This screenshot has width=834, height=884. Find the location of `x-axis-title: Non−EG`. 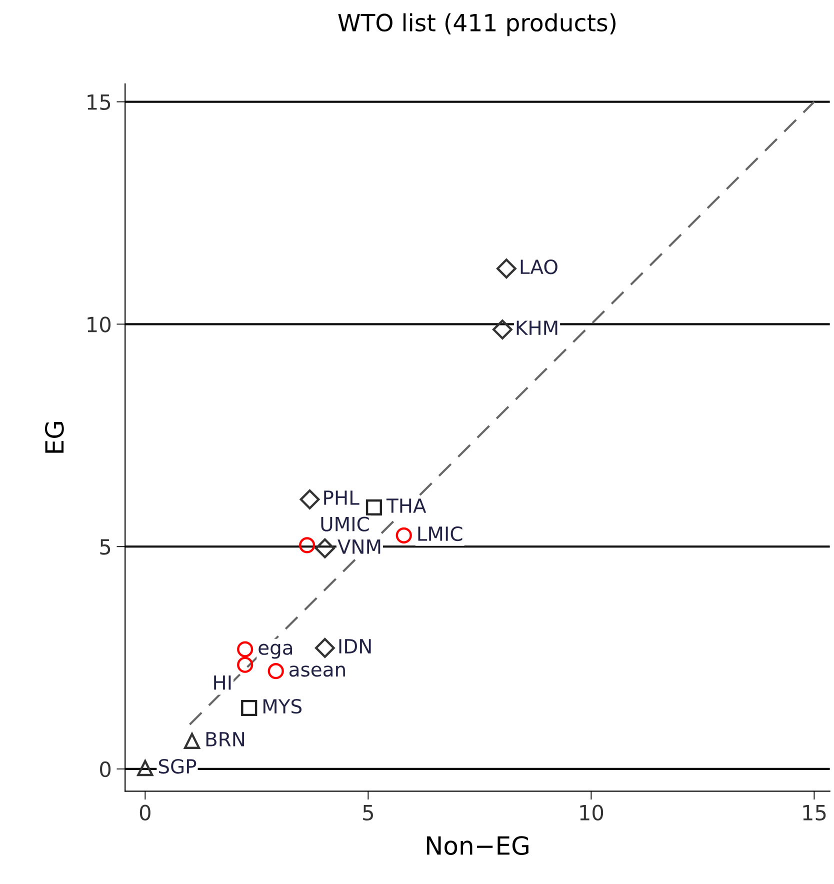

x-axis-title: Non−EG is located at coordinates (477, 845).